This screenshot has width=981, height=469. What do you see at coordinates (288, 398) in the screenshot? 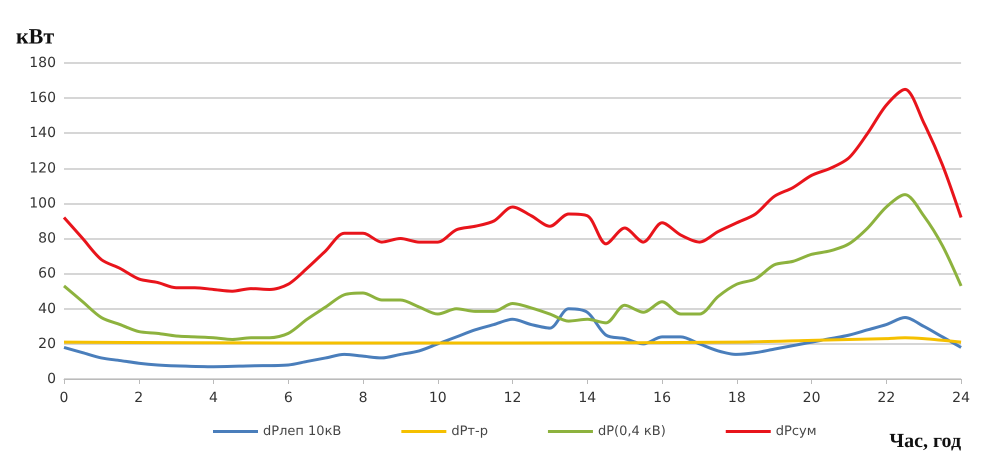
I see `x-tick-label: 6` at bounding box center [288, 398].